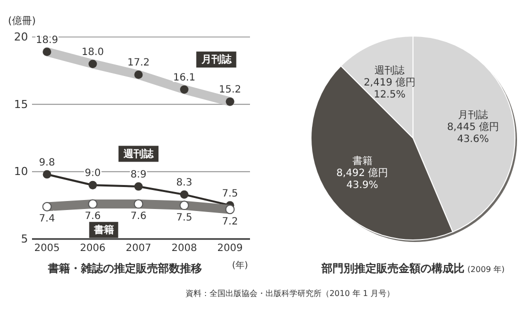 Image resolution: width=520 pixels, height=320 pixels. Describe the element at coordinates (21, 37) in the screenshot. I see `y-tick-label: 20` at that location.